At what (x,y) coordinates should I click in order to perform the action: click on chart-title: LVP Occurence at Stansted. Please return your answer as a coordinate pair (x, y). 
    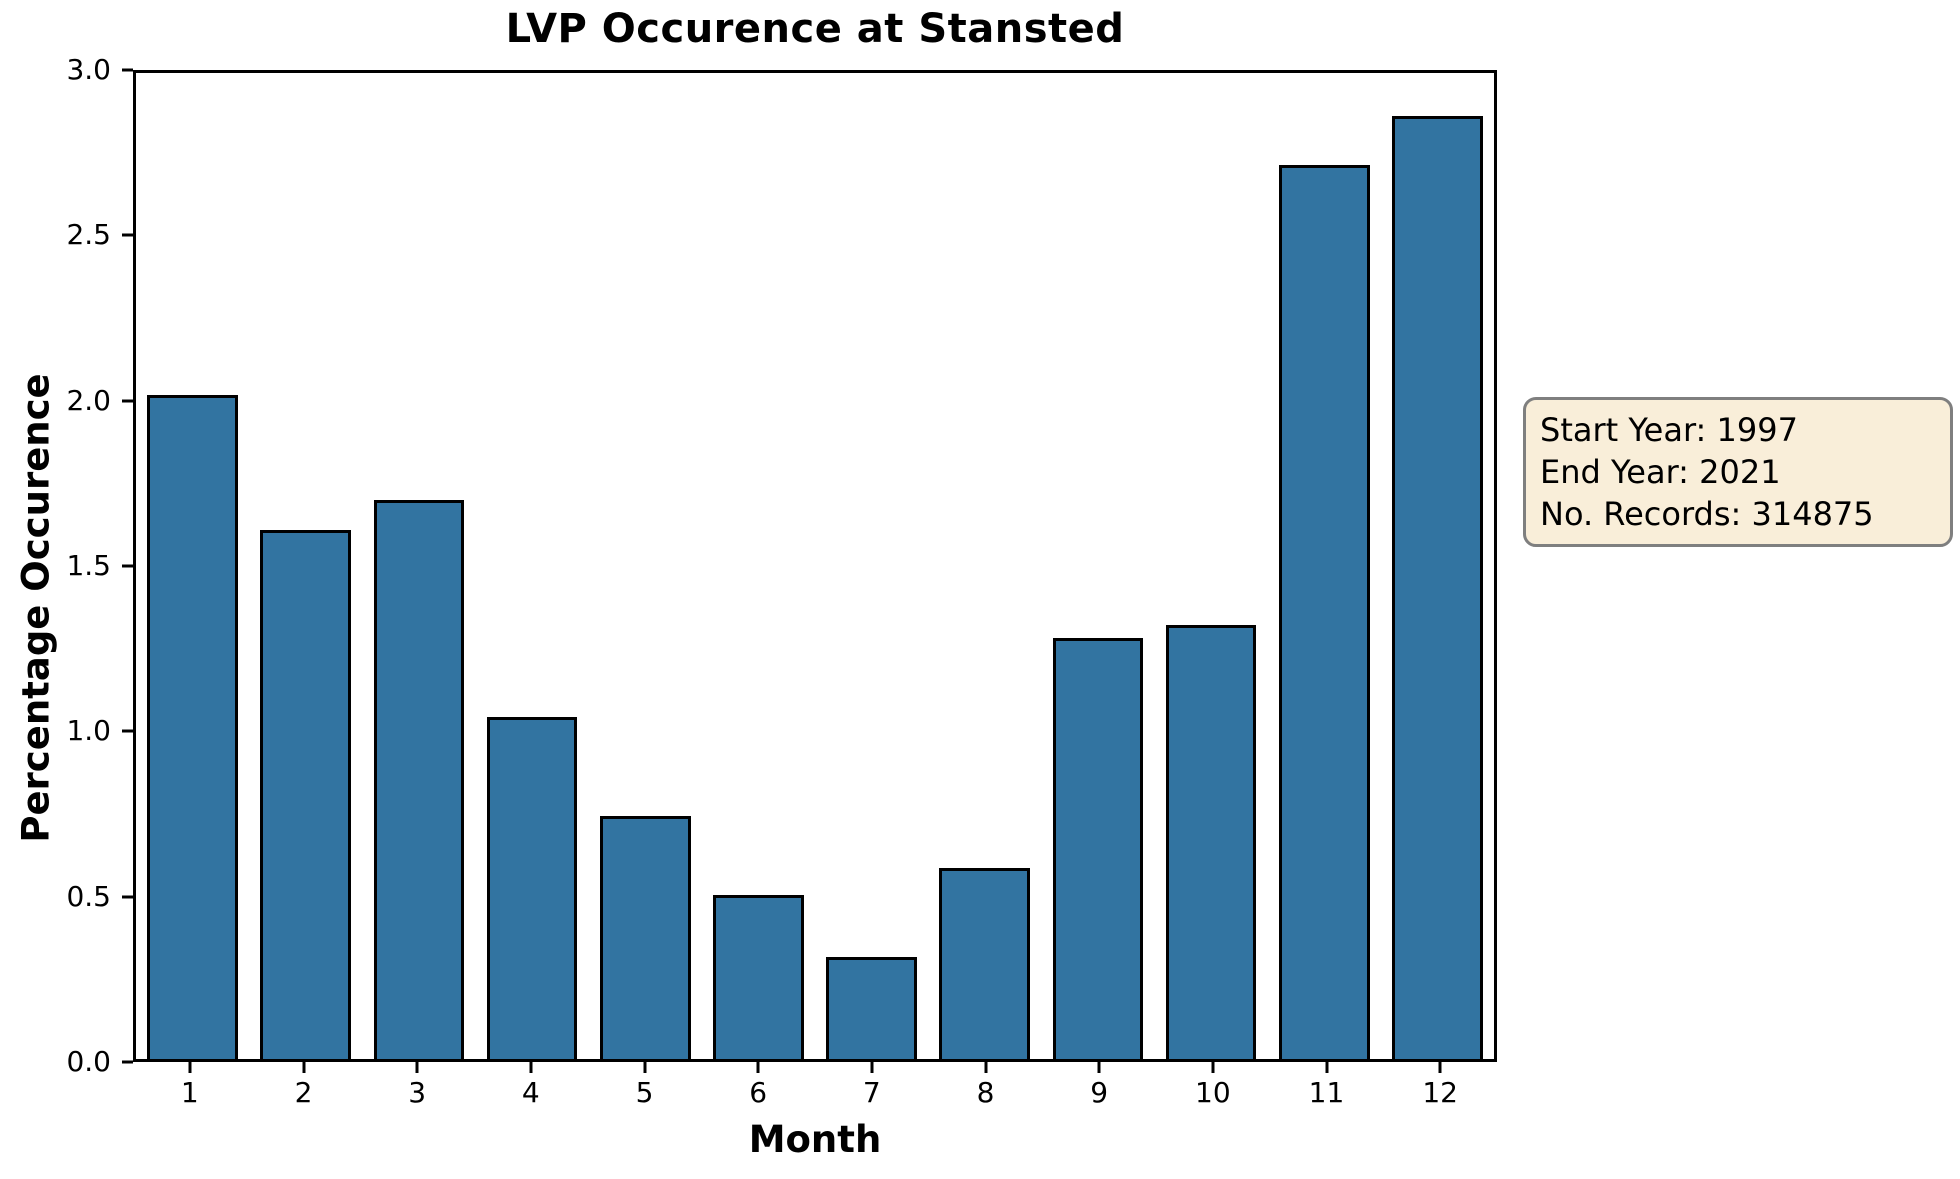
    Looking at the image, I should click on (815, 29).